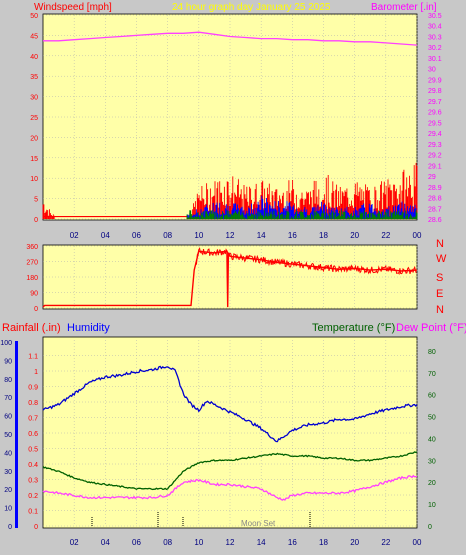 The image size is (466, 555). Describe the element at coordinates (435, 80) in the screenshot. I see `tick-label: 29.9` at that location.